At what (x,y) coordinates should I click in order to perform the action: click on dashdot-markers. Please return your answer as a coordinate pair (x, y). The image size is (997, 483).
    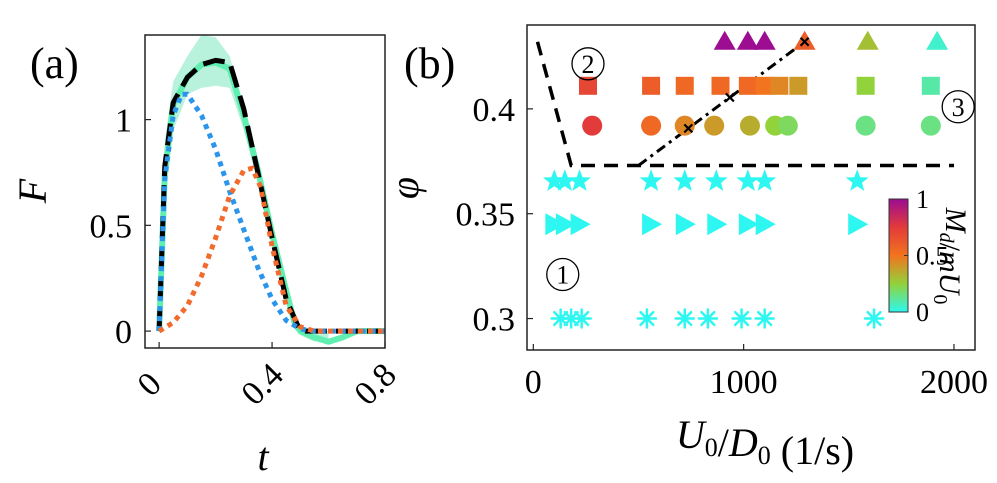
    Looking at the image, I should click on (746, 85).